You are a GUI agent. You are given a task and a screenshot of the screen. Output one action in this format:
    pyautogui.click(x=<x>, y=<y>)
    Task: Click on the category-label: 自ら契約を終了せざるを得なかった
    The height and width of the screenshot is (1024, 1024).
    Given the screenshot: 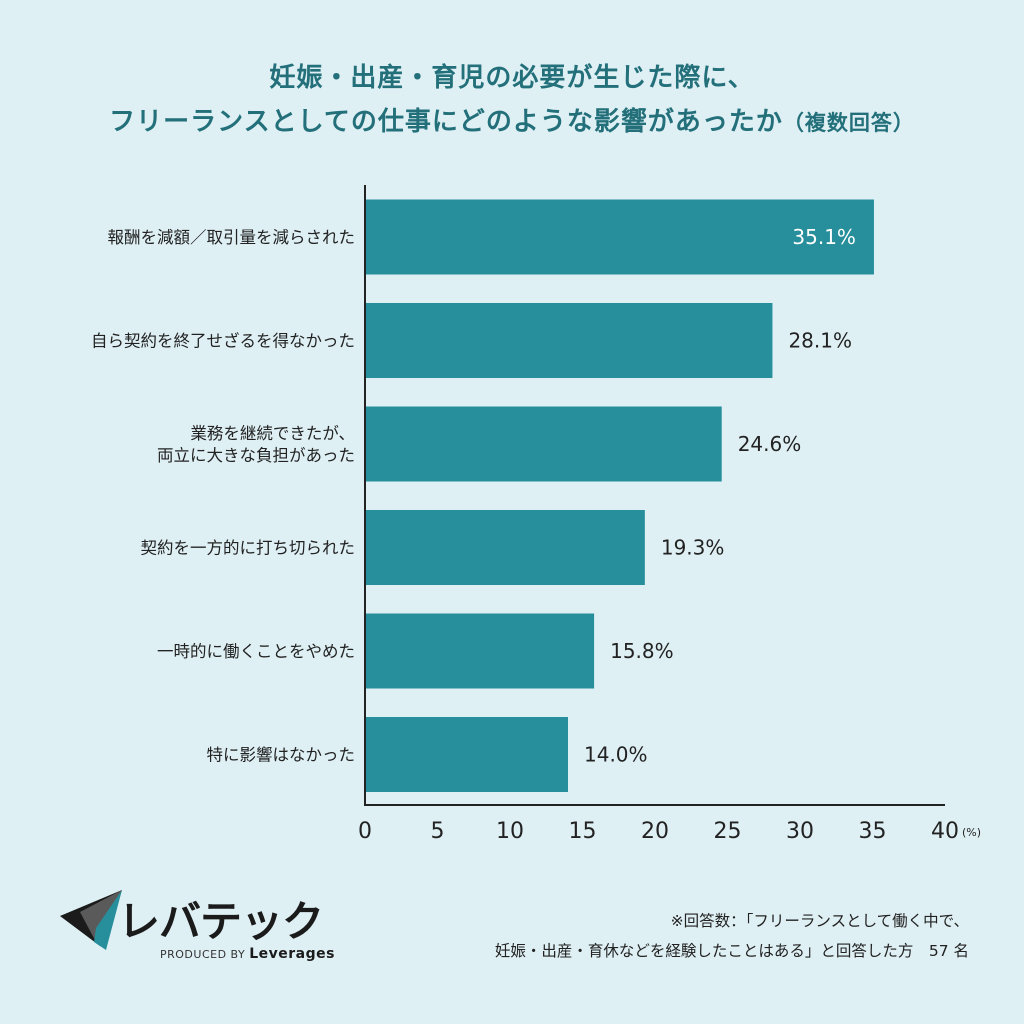 What is the action you would take?
    pyautogui.click(x=223, y=341)
    